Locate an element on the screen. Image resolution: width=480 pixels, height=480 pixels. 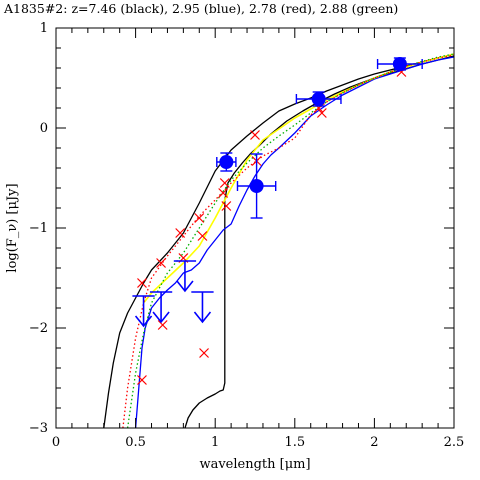
x-tick-label: 0 is located at coordinates (56, 442).